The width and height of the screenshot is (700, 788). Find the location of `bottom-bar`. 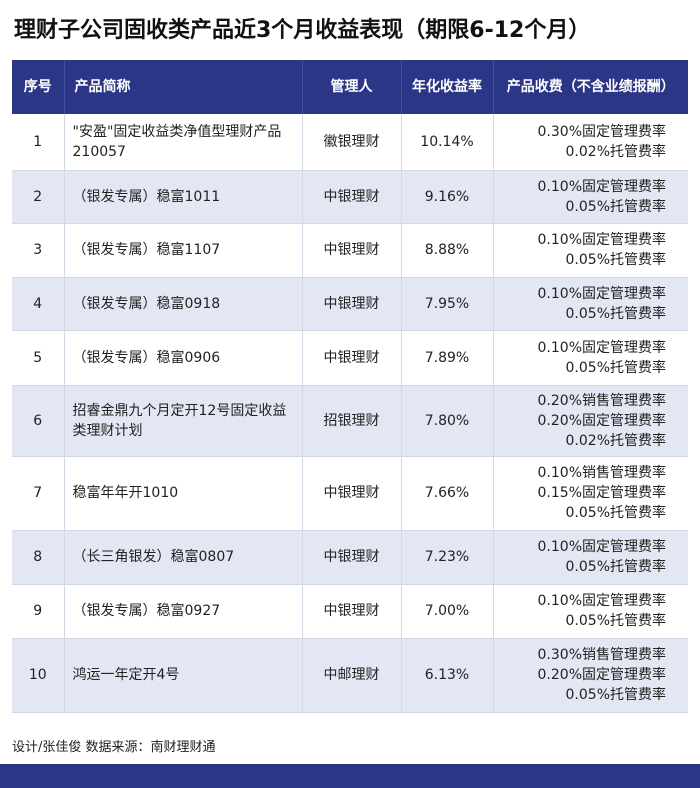

bottom-bar is located at coordinates (350, 776).